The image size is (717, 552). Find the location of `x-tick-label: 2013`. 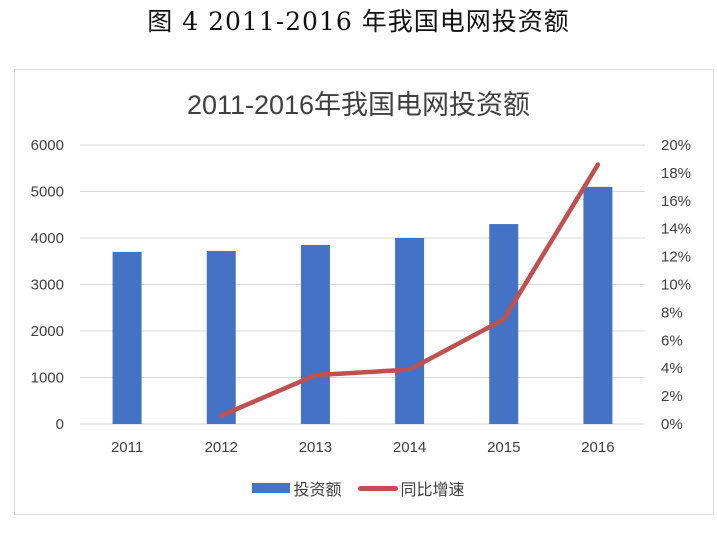

x-tick-label: 2013 is located at coordinates (315, 447).